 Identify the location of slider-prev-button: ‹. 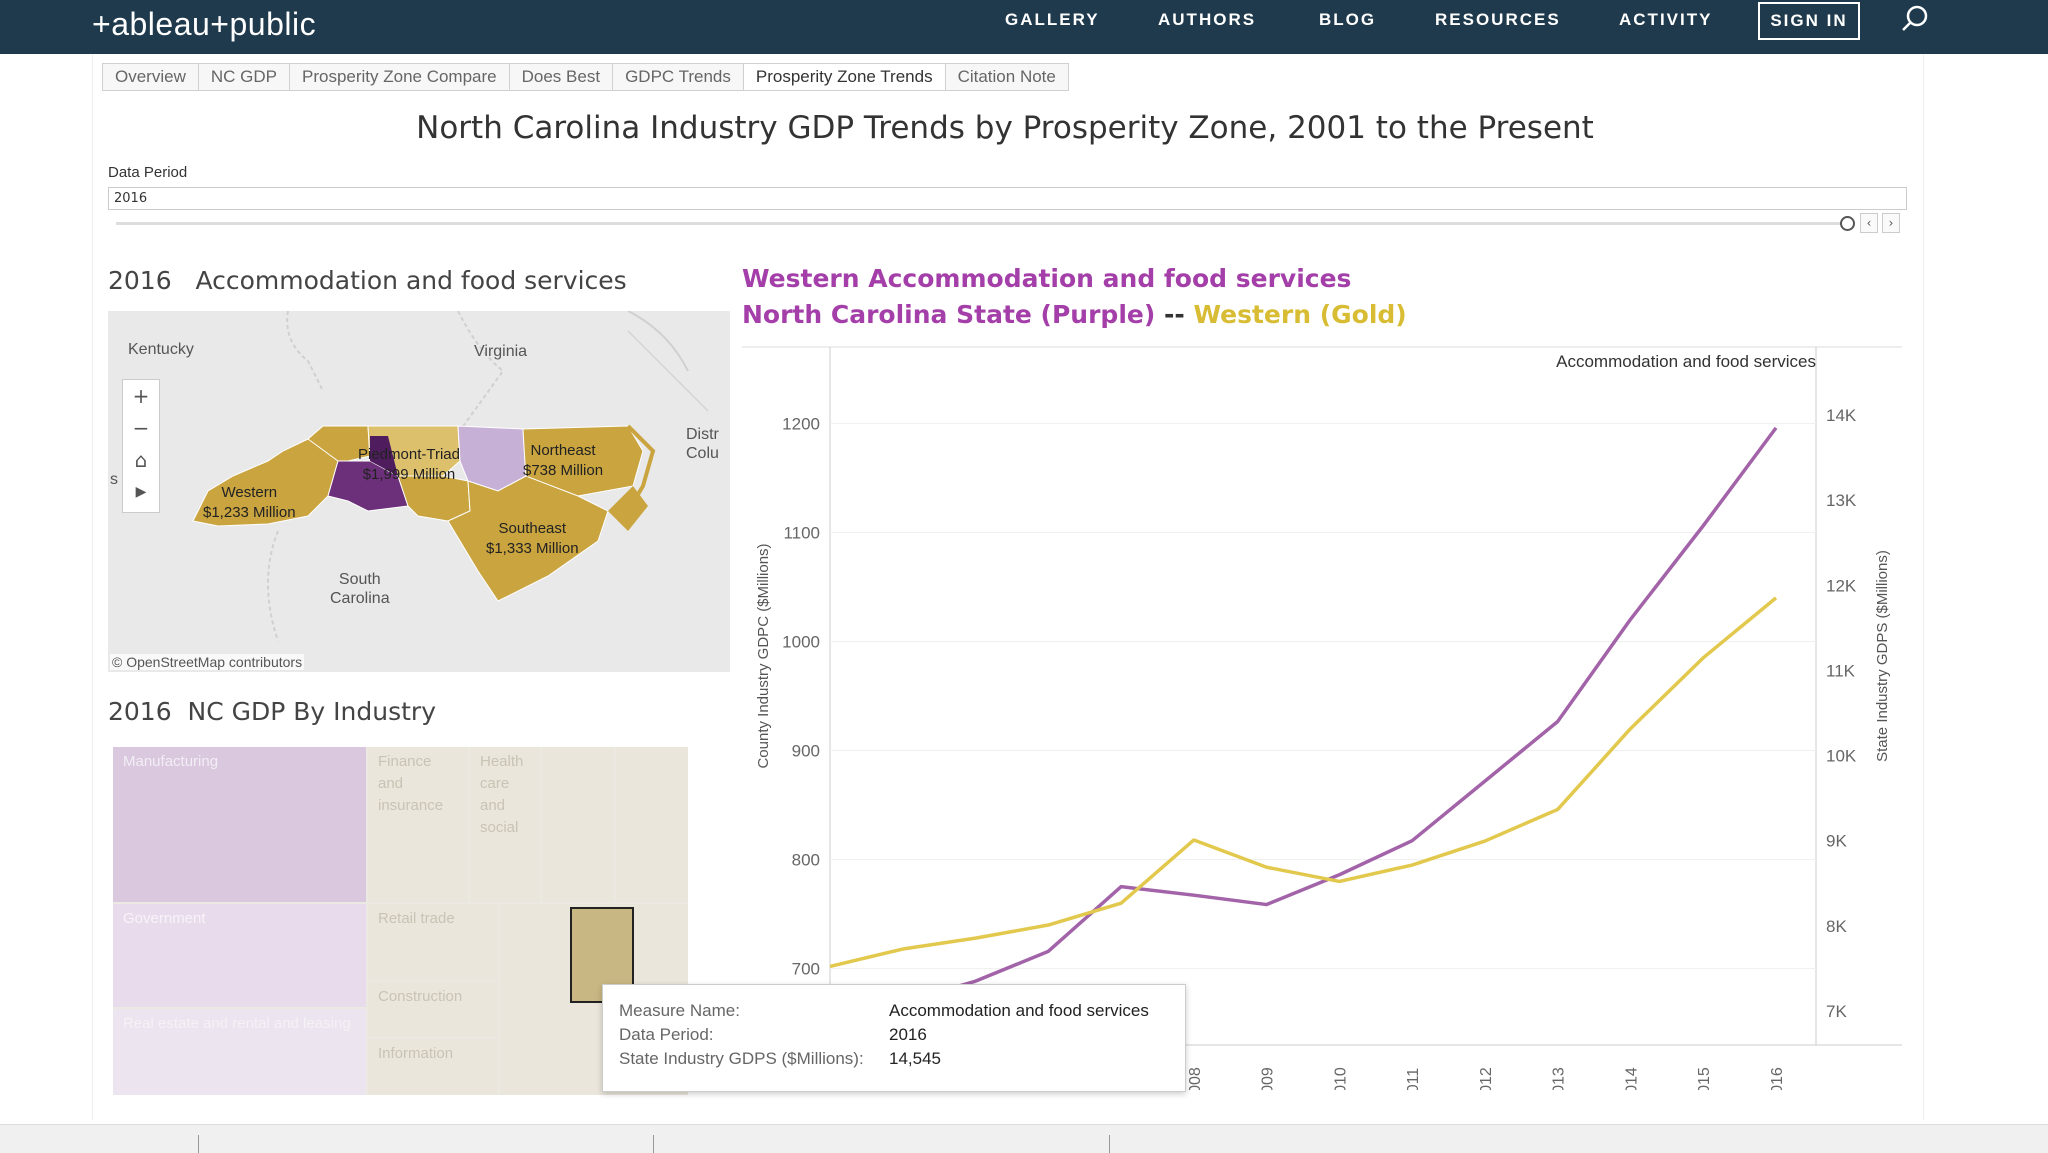
(1869, 223).